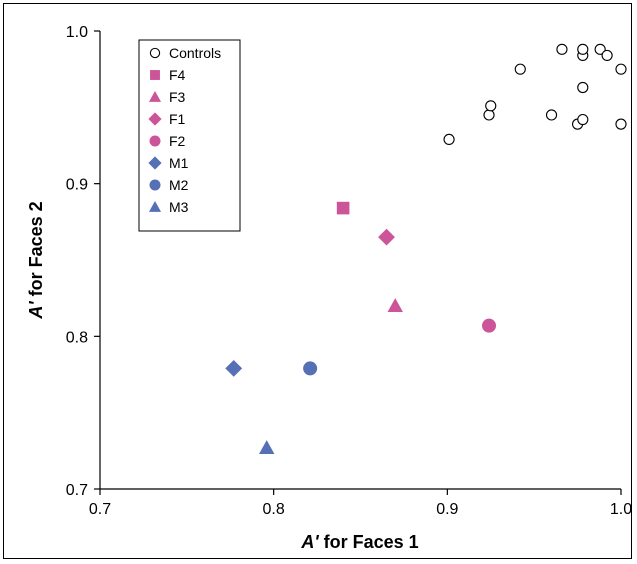  Describe the element at coordinates (489, 325) in the screenshot. I see `data-point-f2` at that location.